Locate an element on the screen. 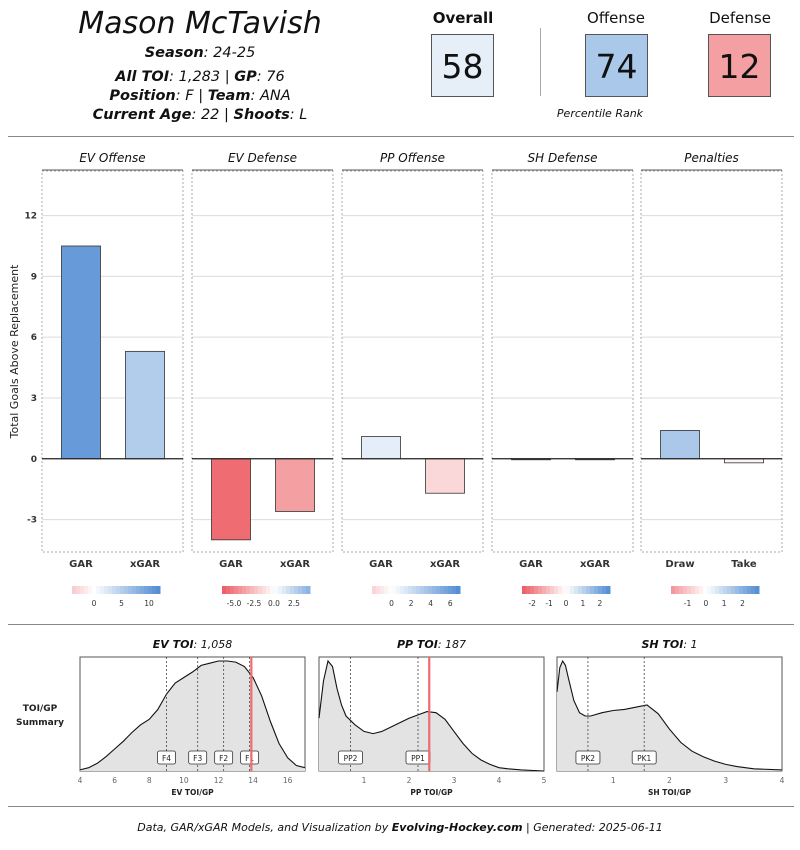 The width and height of the screenshot is (800, 850). footer-divider is located at coordinates (401, 806).